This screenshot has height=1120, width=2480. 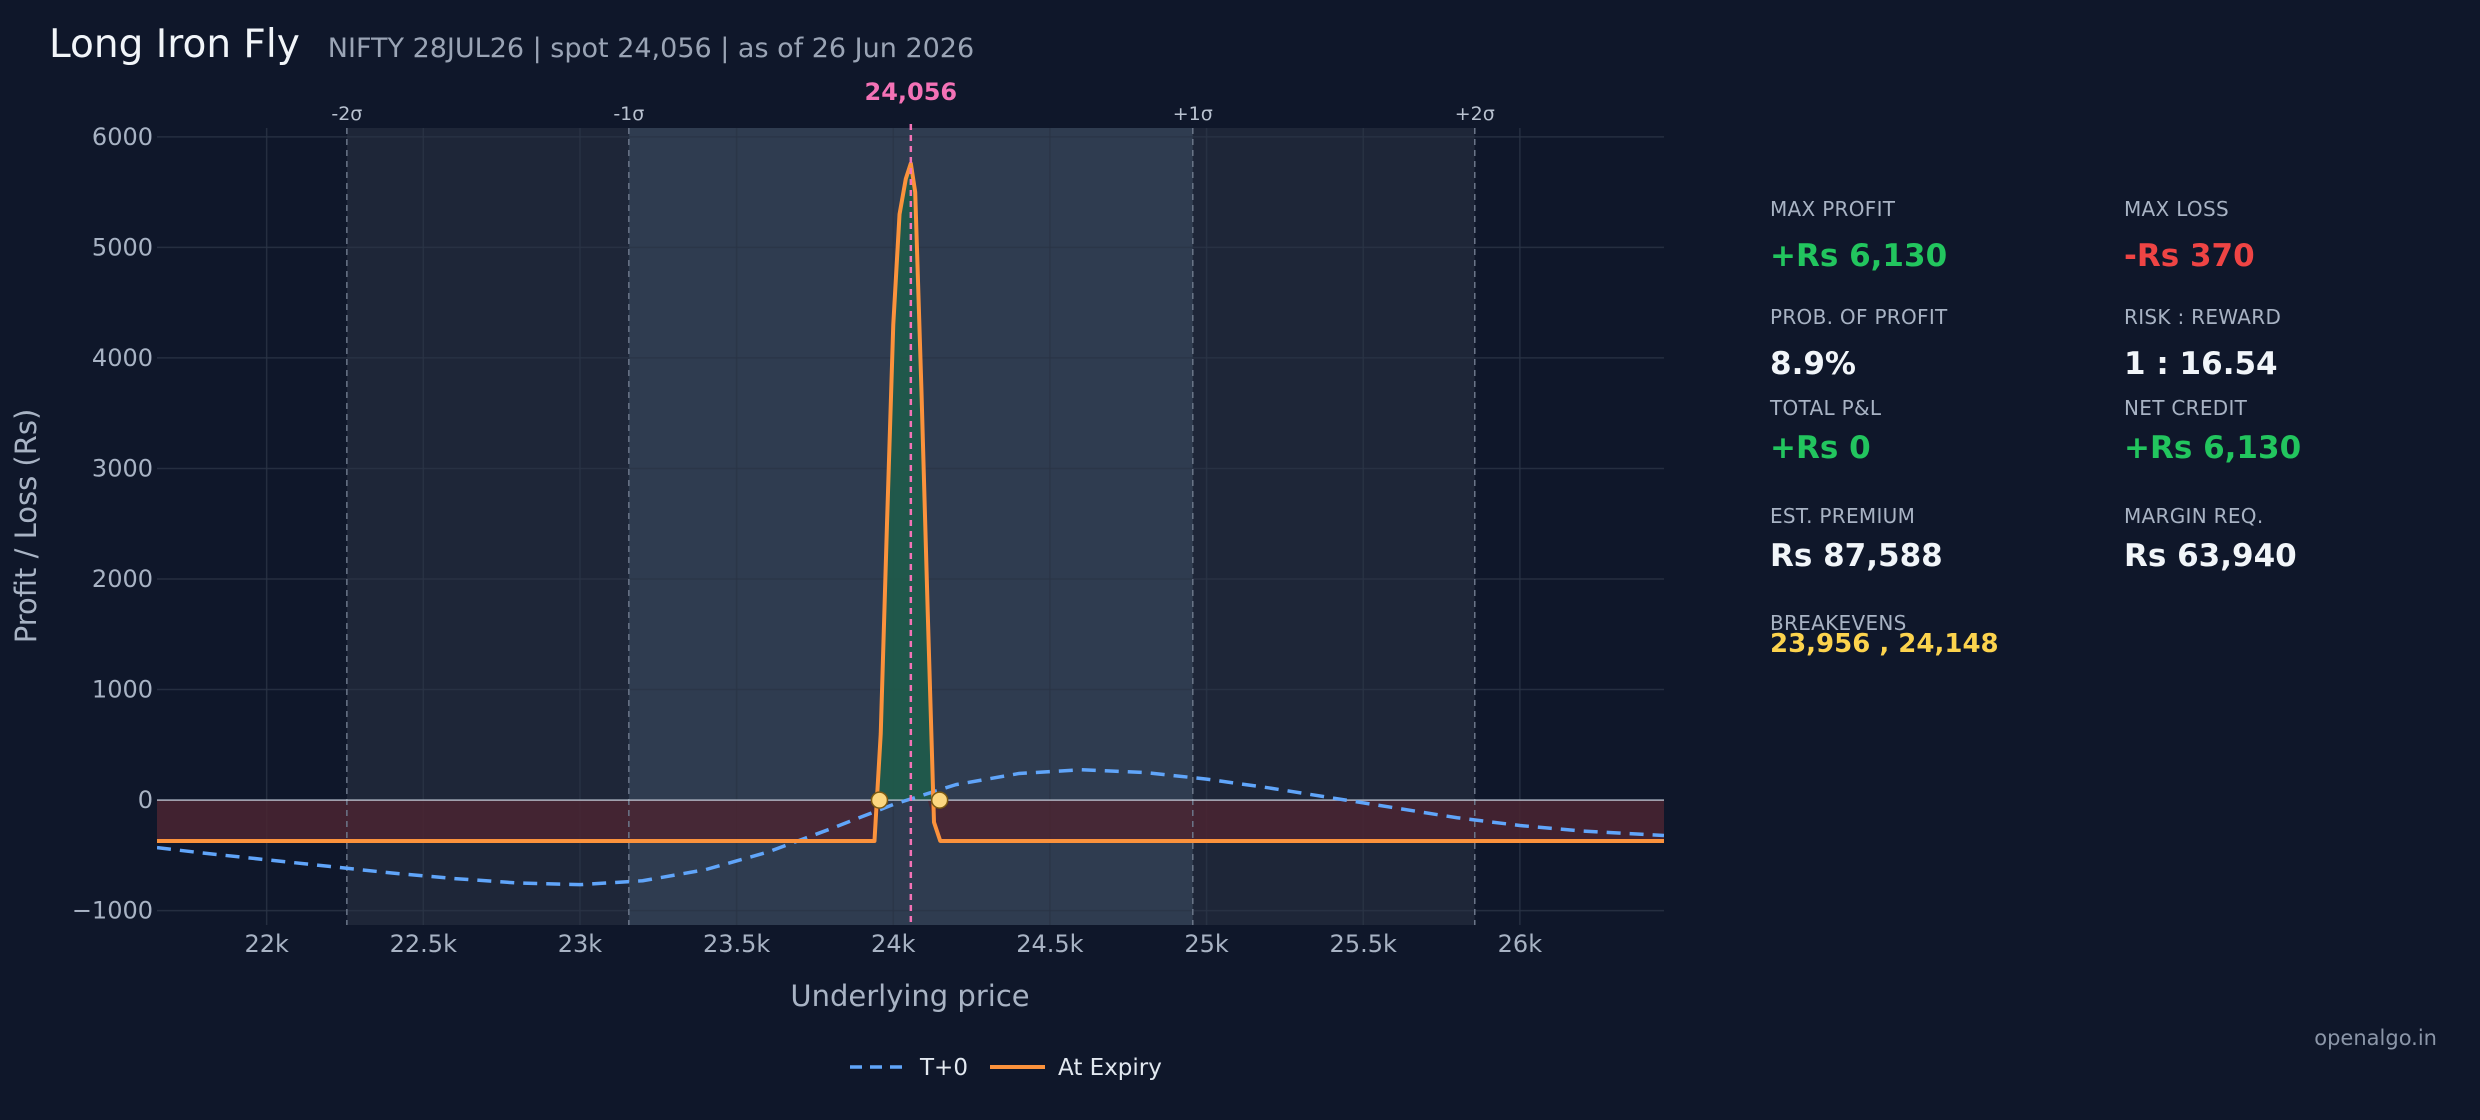 I want to click on x-tick-label: 25.5k, so click(x=1363, y=944).